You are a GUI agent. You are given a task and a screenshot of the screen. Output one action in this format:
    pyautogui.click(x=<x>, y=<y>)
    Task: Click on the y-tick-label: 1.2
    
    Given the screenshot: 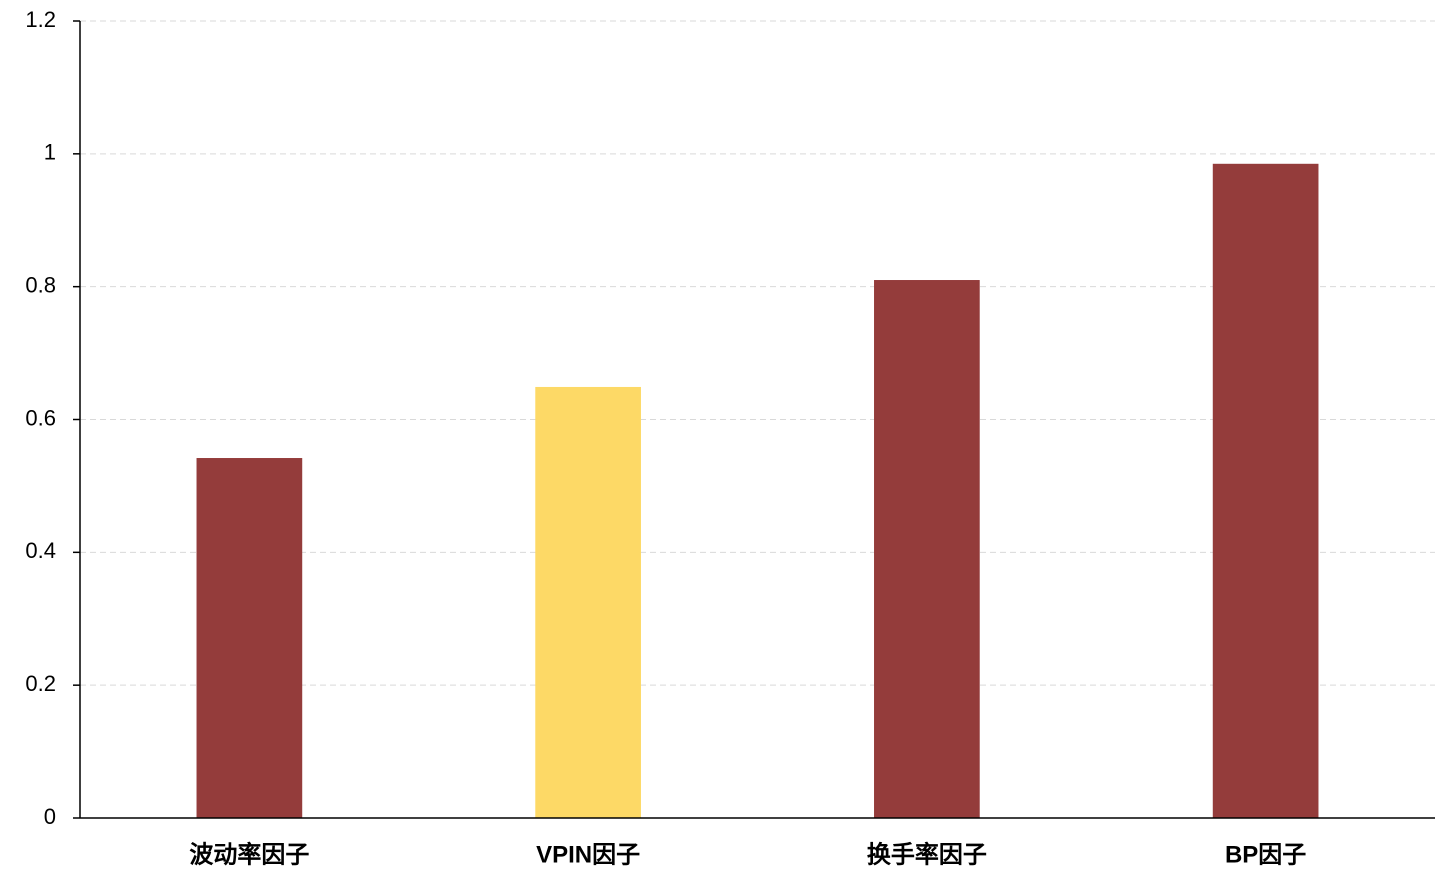 What is the action you would take?
    pyautogui.click(x=40, y=19)
    